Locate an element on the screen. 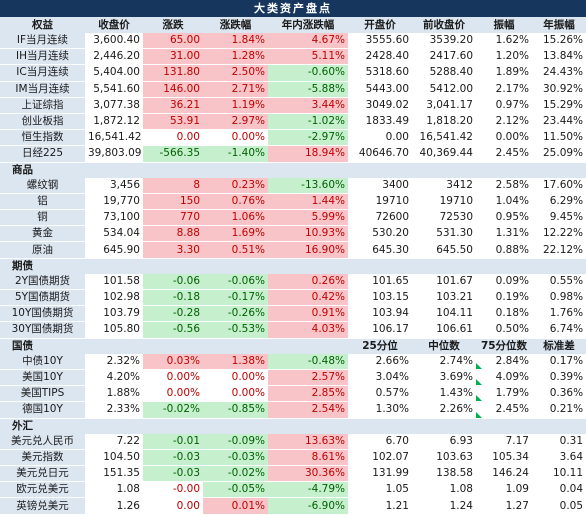  cell-prev: 5288.40 is located at coordinates (444, 73).